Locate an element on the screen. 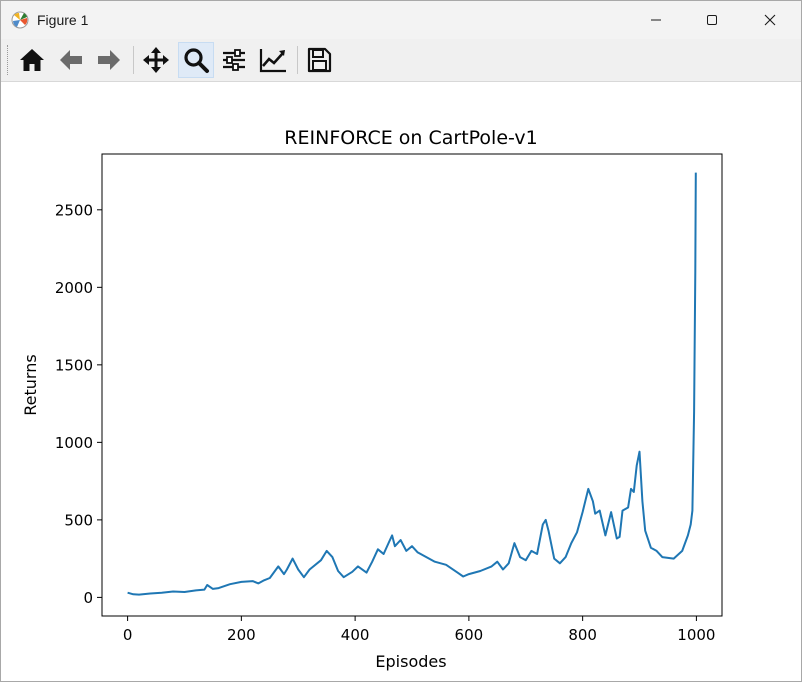 The width and height of the screenshot is (802, 682). back-button is located at coordinates (71, 60).